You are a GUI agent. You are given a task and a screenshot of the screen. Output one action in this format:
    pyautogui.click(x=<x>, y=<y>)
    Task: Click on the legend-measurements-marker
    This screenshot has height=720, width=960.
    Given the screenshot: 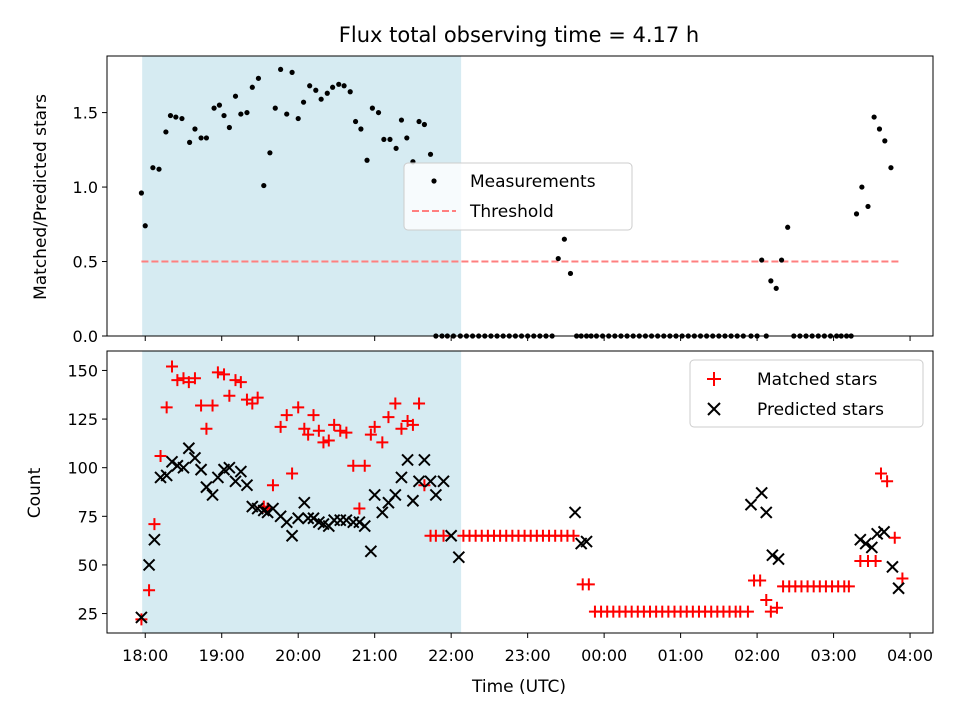 What is the action you would take?
    pyautogui.click(x=434, y=181)
    